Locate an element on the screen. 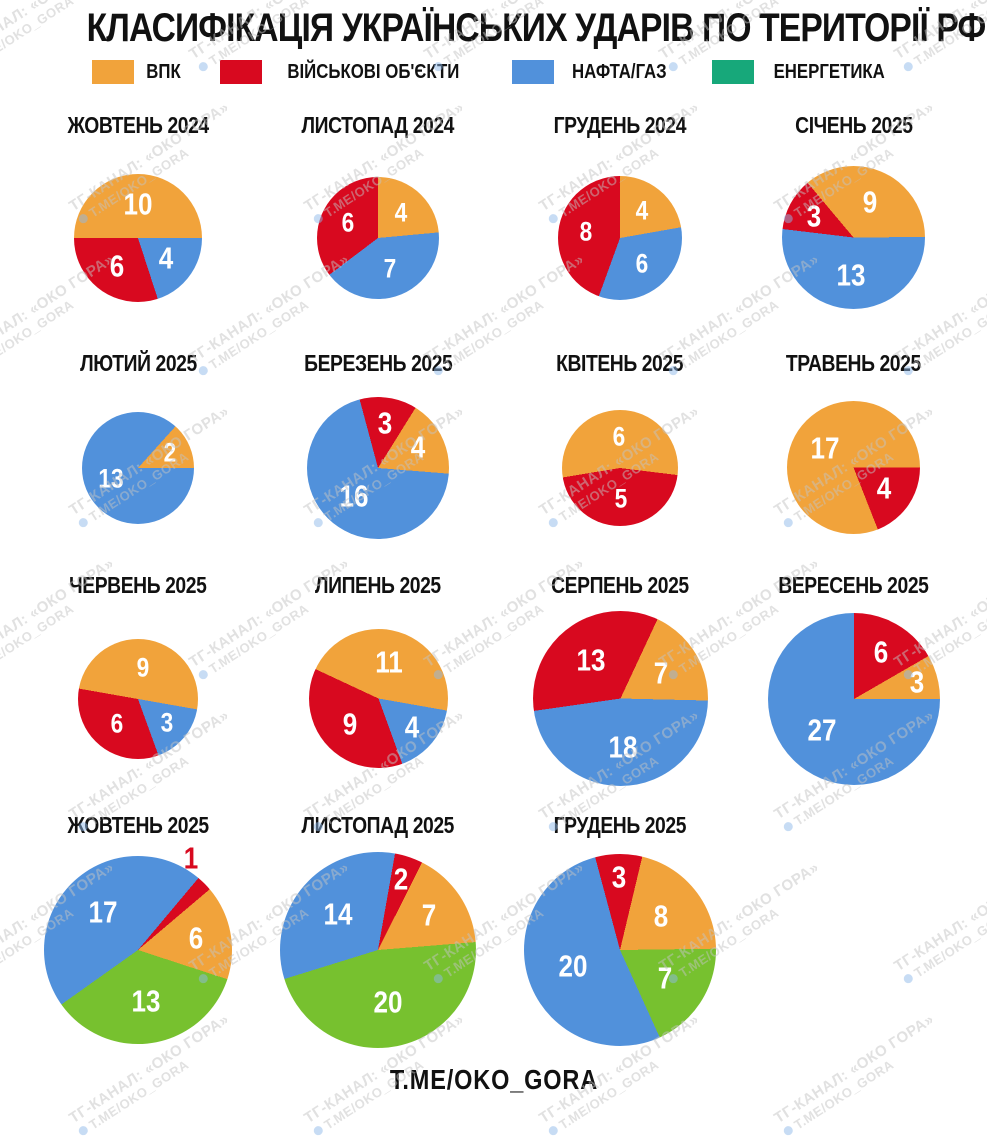 This screenshot has width=987, height=1146. footer: T.ME/OKO_GORA is located at coordinates (493, 1080).